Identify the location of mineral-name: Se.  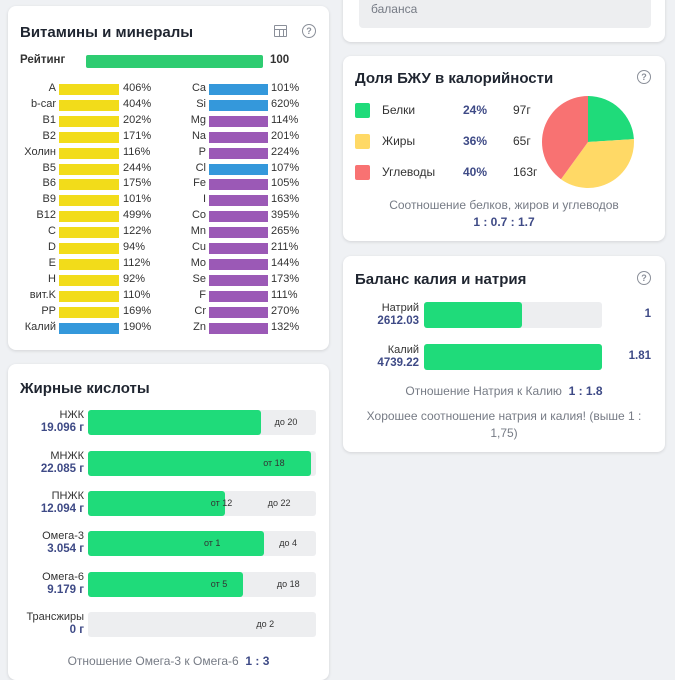
(199, 278).